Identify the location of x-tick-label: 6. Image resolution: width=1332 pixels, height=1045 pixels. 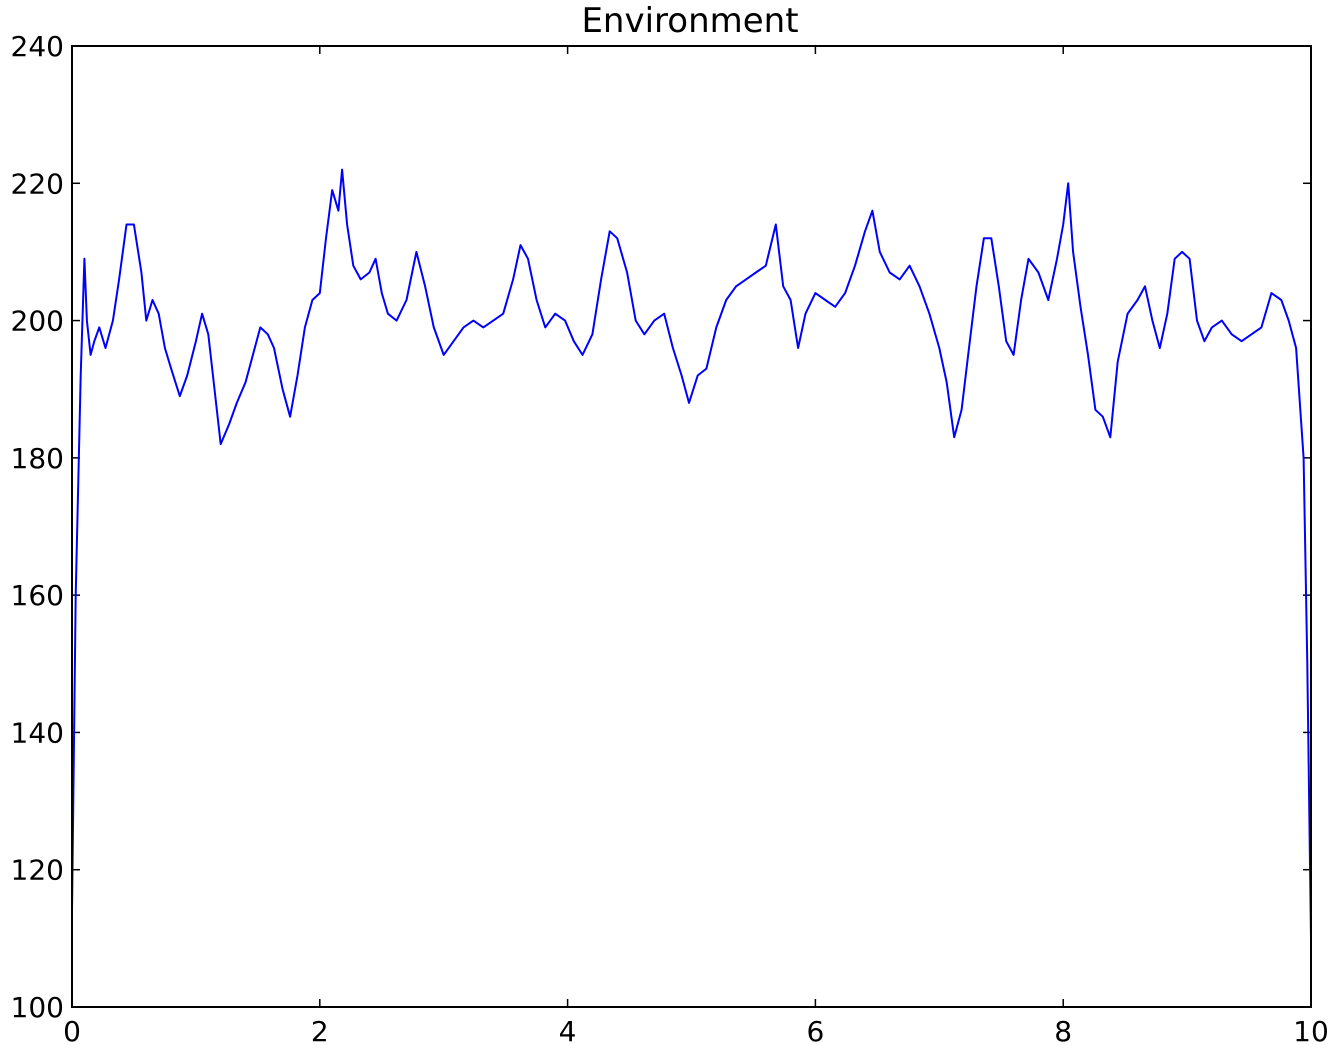
(815, 1030).